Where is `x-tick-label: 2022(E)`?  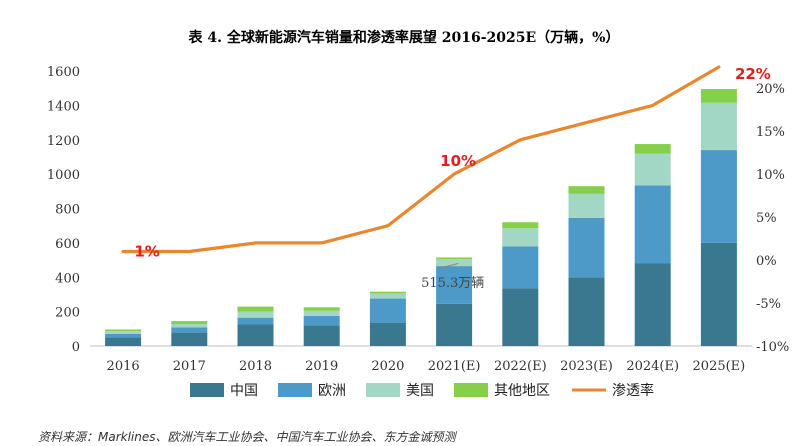 x-tick-label: 2022(E) is located at coordinates (520, 366).